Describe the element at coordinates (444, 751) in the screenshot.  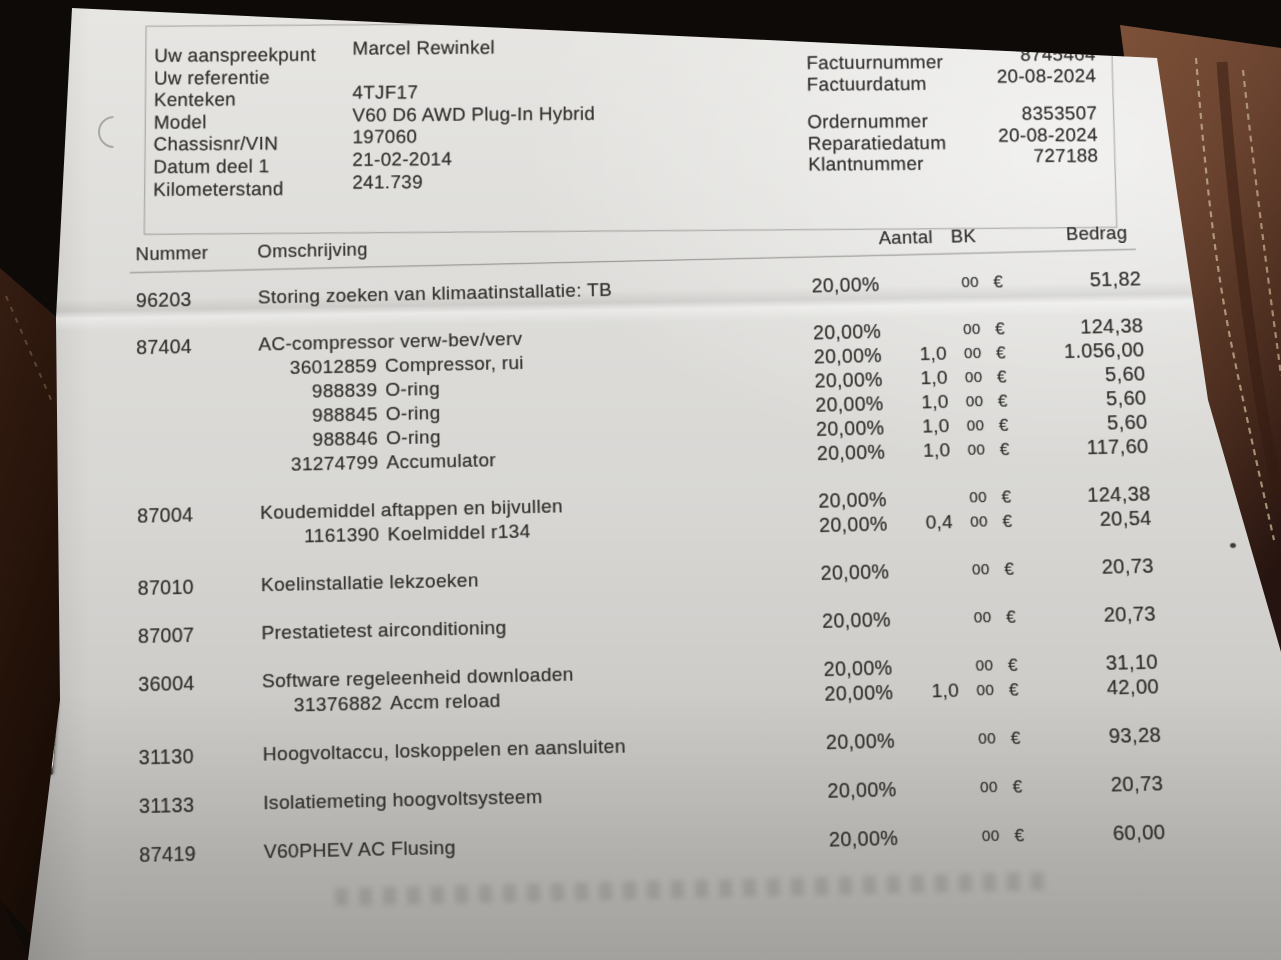
I see `row-description: Hoogvoltaccu, loskoppelen en aansluiten` at that location.